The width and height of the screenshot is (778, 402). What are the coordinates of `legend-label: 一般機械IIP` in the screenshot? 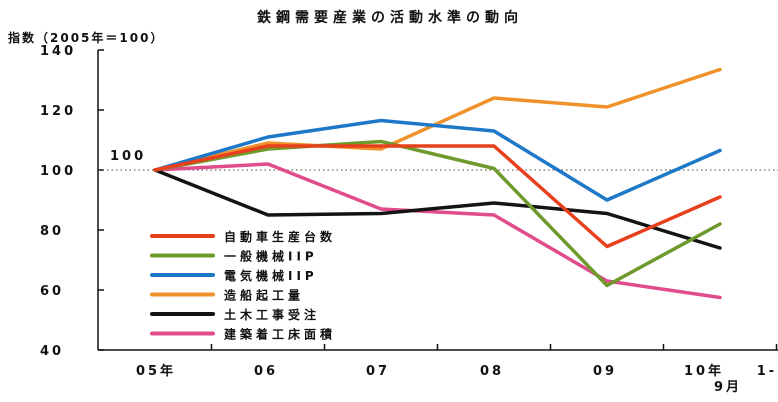 It's located at (271, 256).